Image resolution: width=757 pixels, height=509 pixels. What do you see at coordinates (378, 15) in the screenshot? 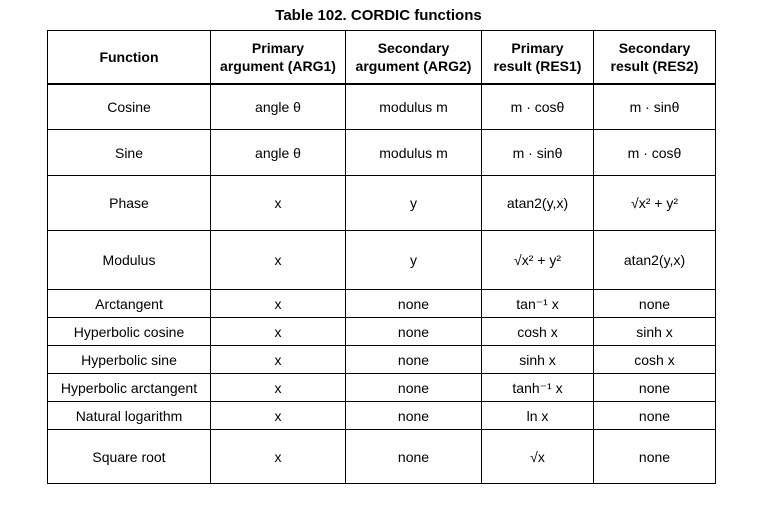
I see `table-title: Table 102. CORDIC functions` at bounding box center [378, 15].